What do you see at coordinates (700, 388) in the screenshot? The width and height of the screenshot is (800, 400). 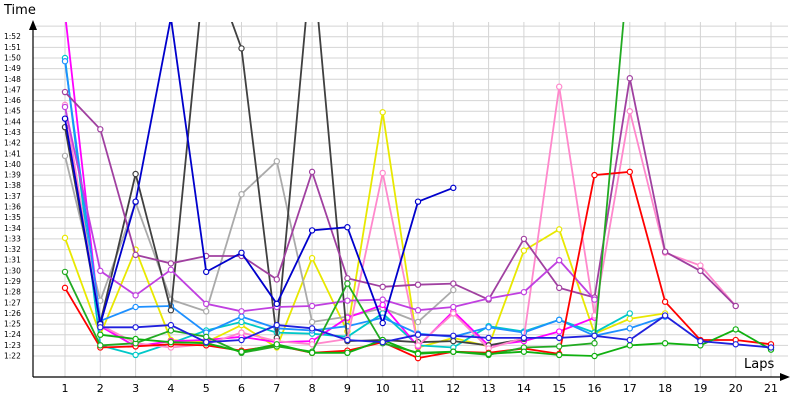 I see `x-tick-label: 19` at bounding box center [700, 388].